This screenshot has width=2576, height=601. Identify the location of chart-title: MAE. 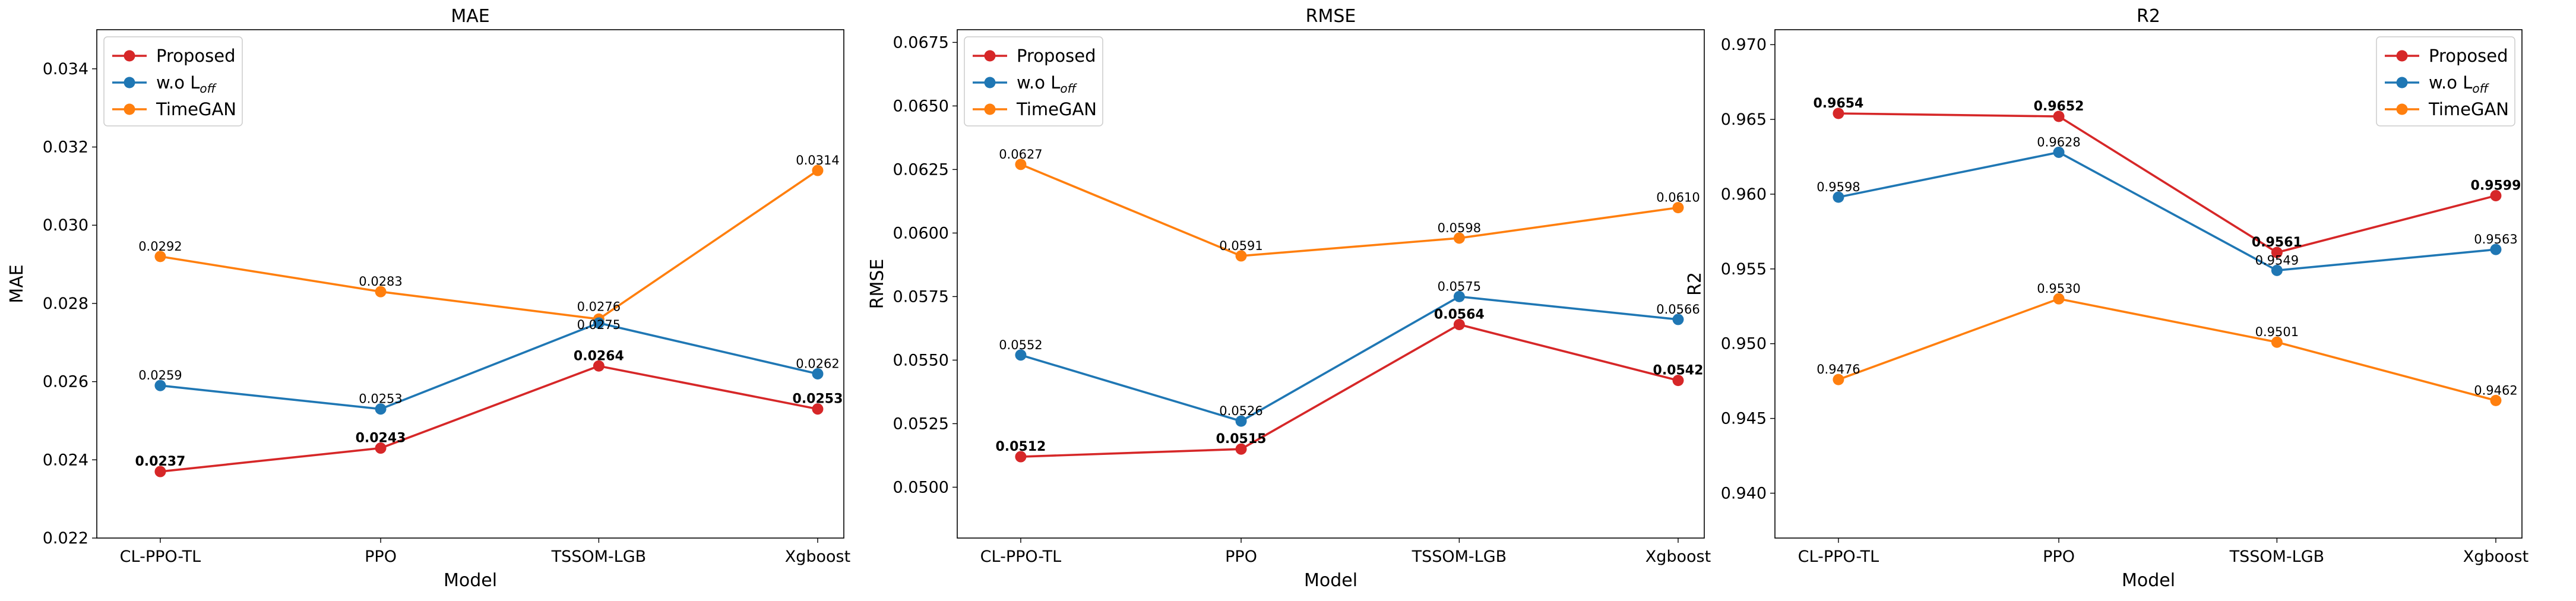
(470, 16).